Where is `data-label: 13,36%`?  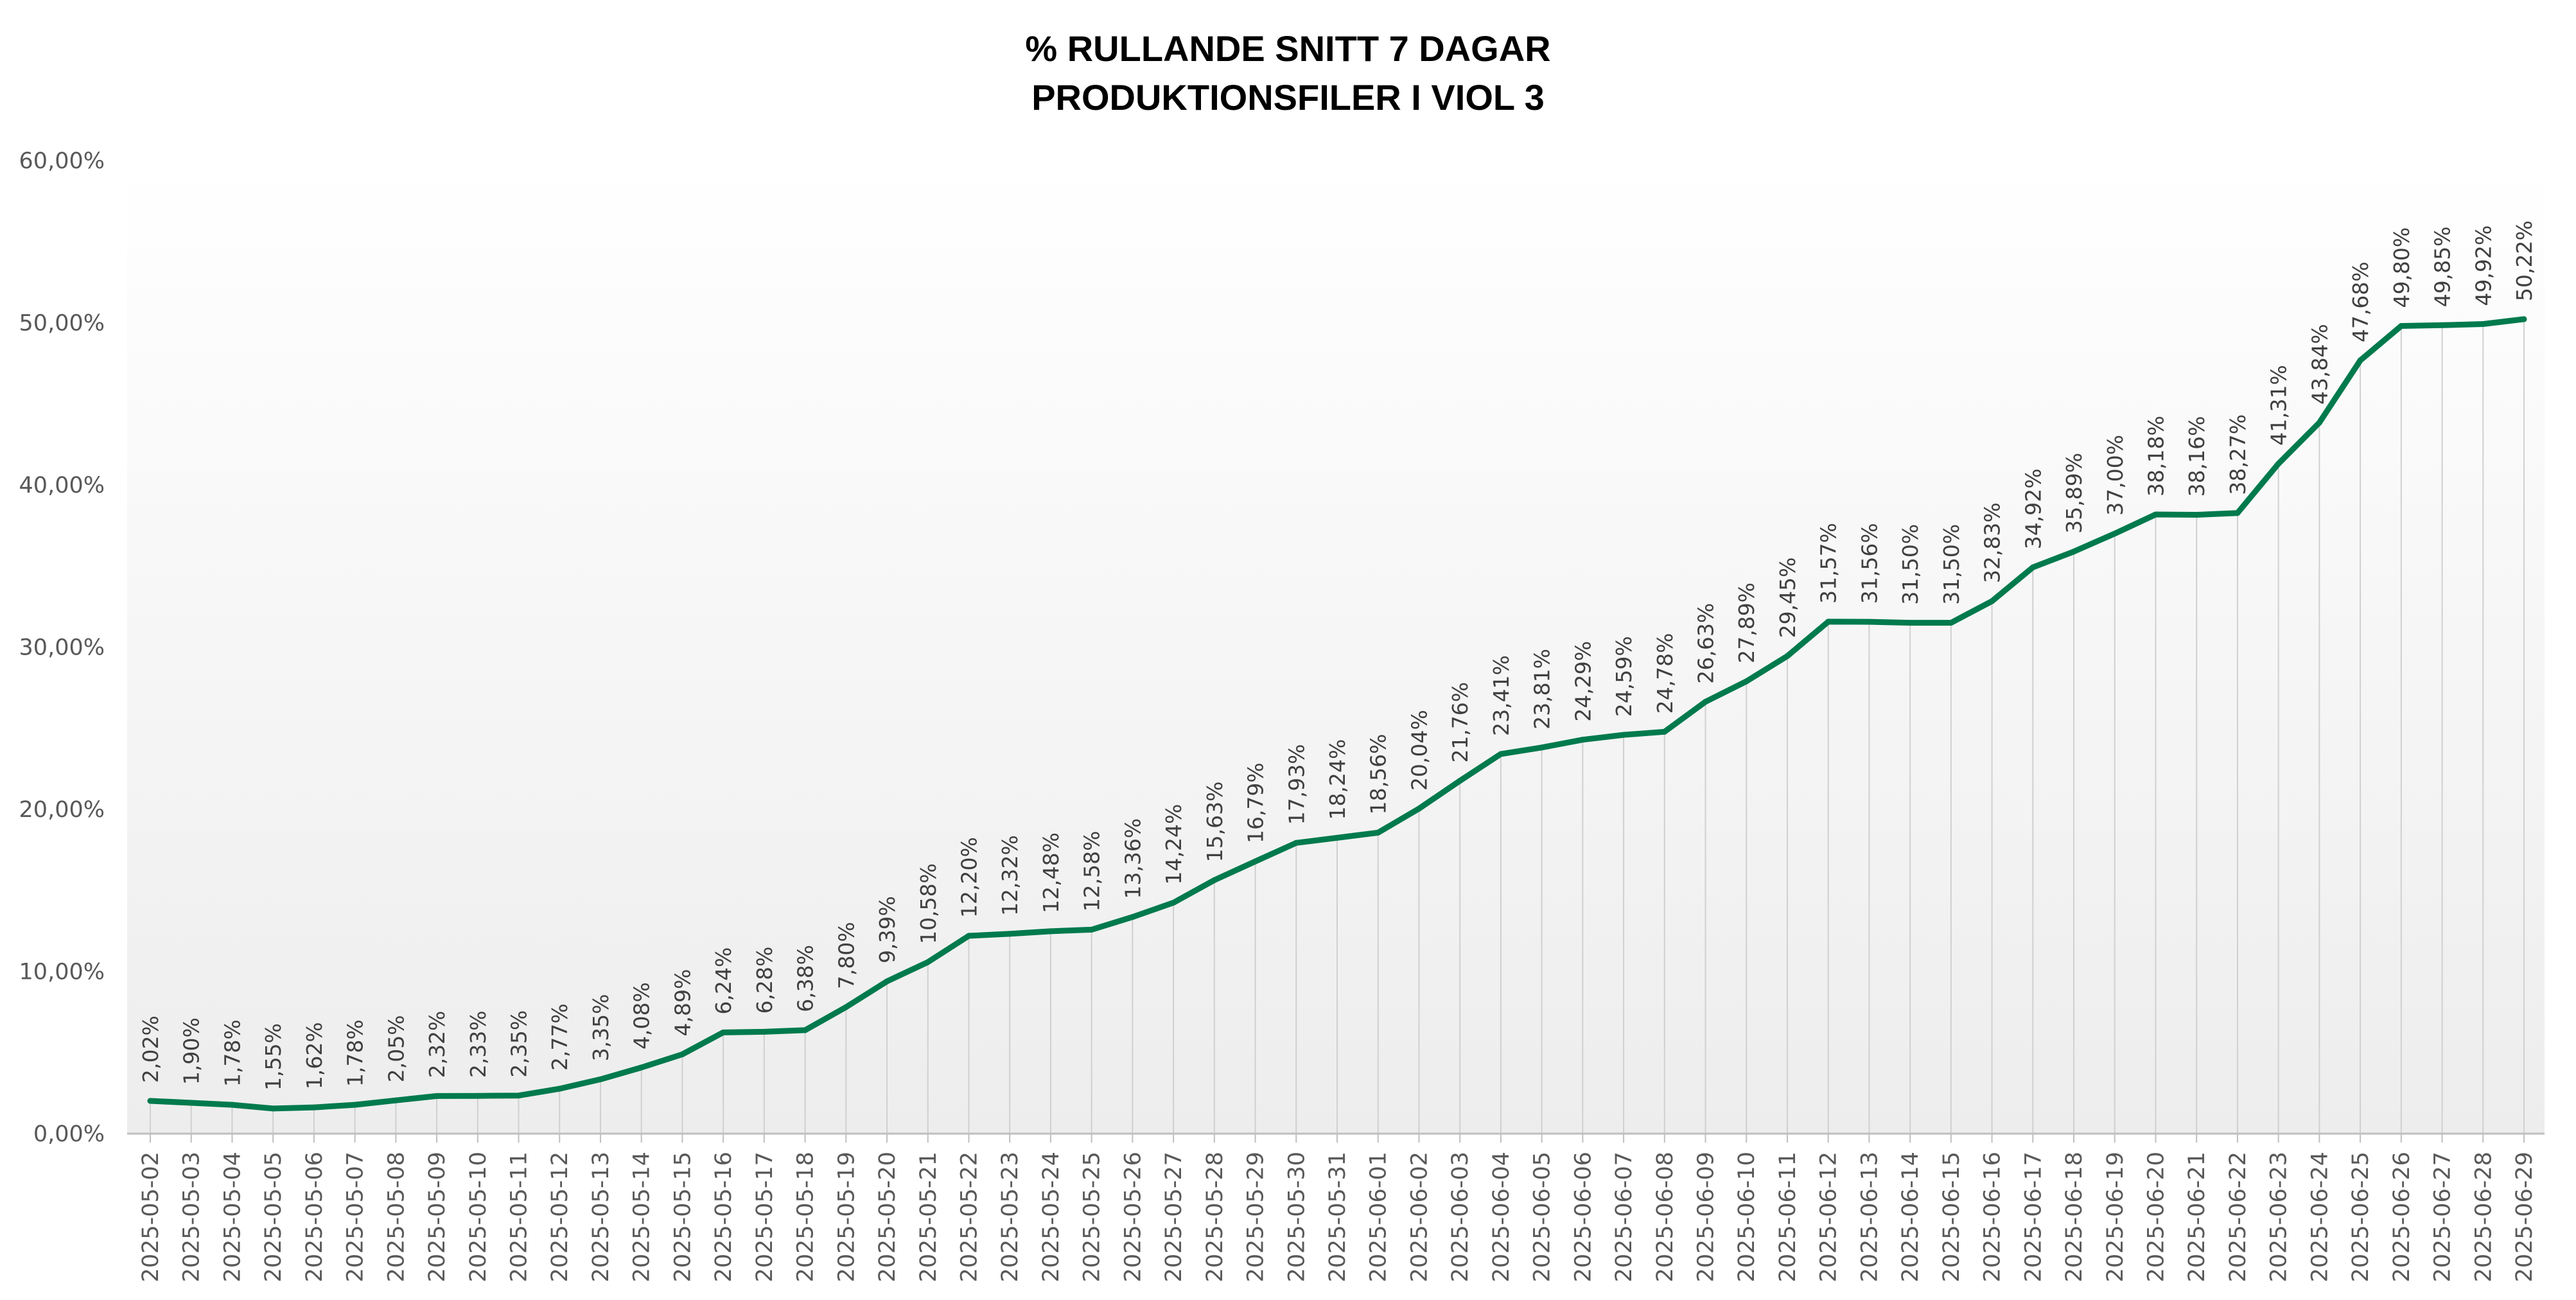 data-label: 13,36% is located at coordinates (1132, 858).